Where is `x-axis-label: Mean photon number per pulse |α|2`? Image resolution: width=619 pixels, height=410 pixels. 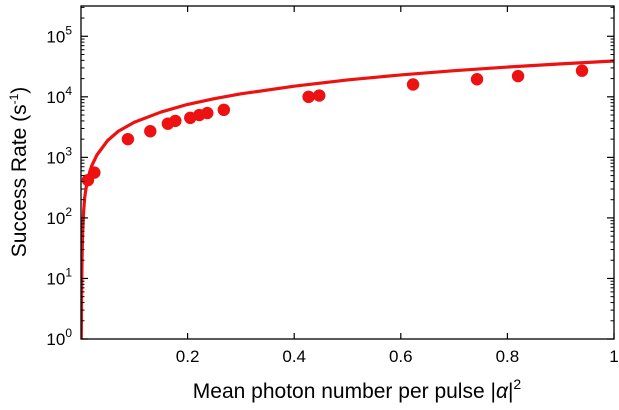
x-axis-label: Mean photon number per pulse |α|2 is located at coordinates (357, 389).